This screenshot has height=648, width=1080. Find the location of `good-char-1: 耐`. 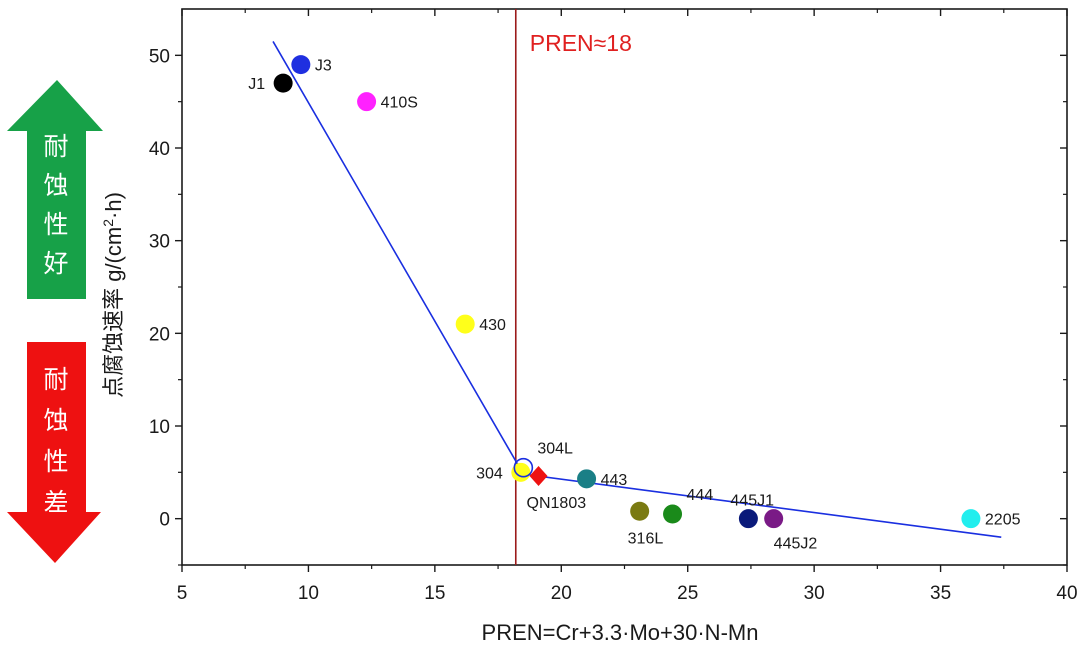

good-char-1: 耐 is located at coordinates (55, 146).